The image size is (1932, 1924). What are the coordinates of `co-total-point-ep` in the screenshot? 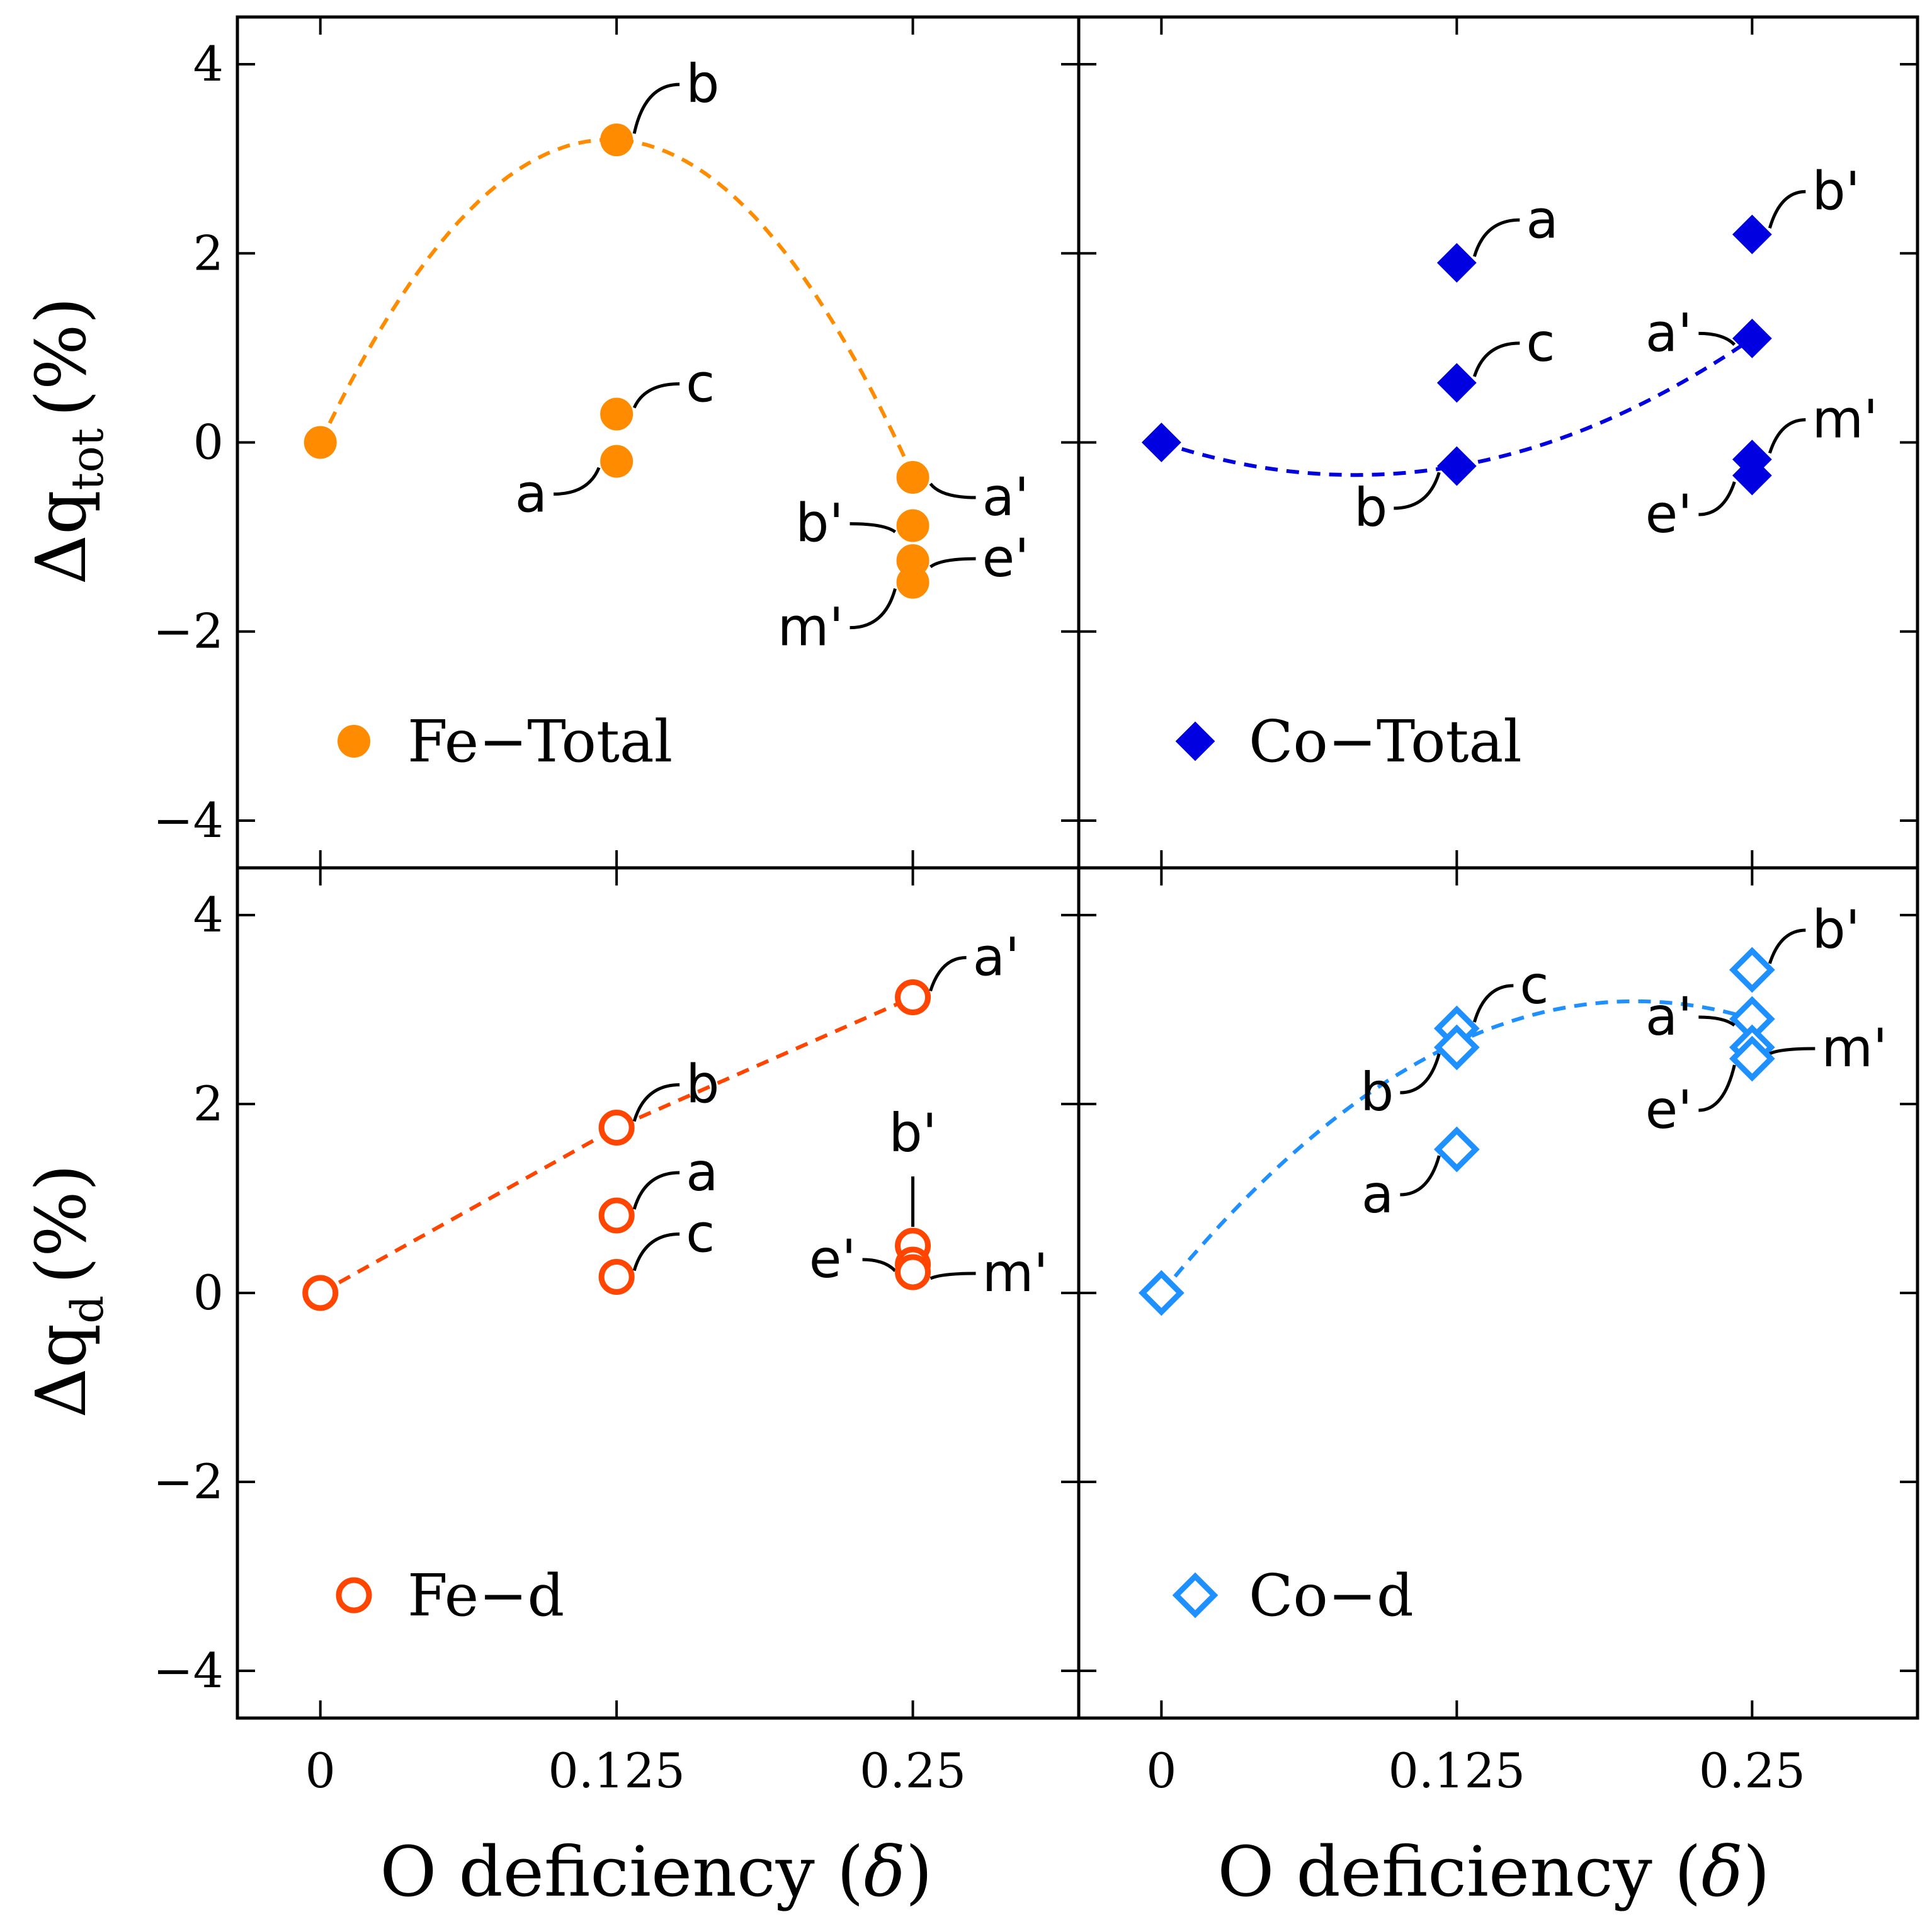 It's located at (1752, 476).